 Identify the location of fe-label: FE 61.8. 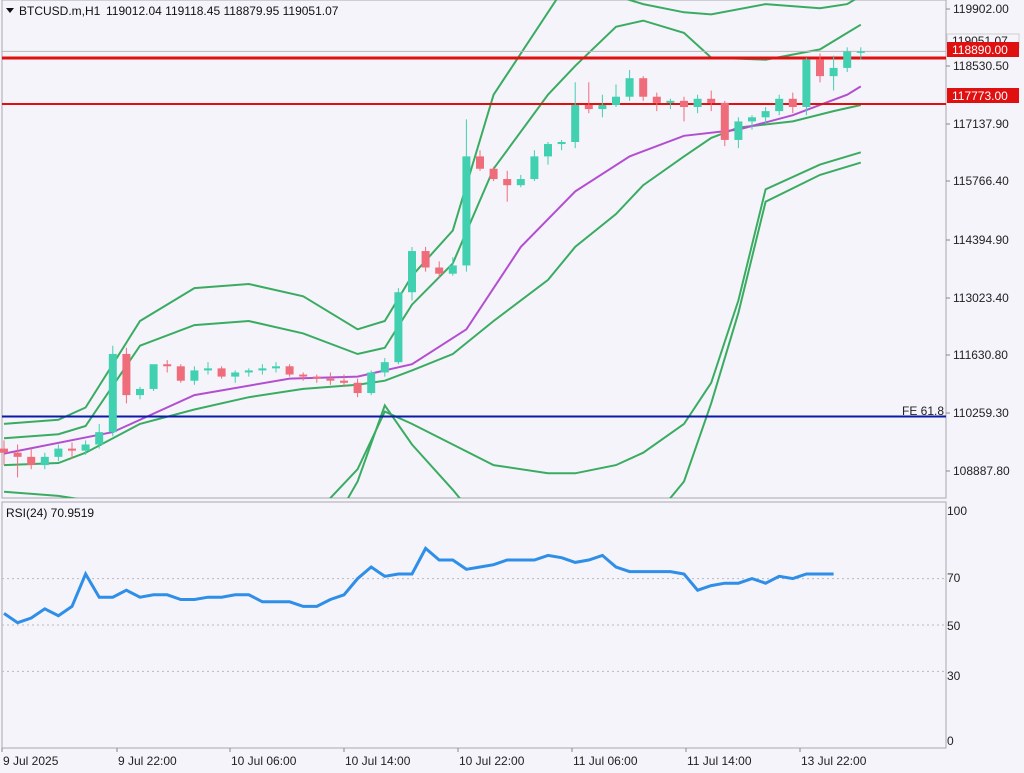
(923, 411).